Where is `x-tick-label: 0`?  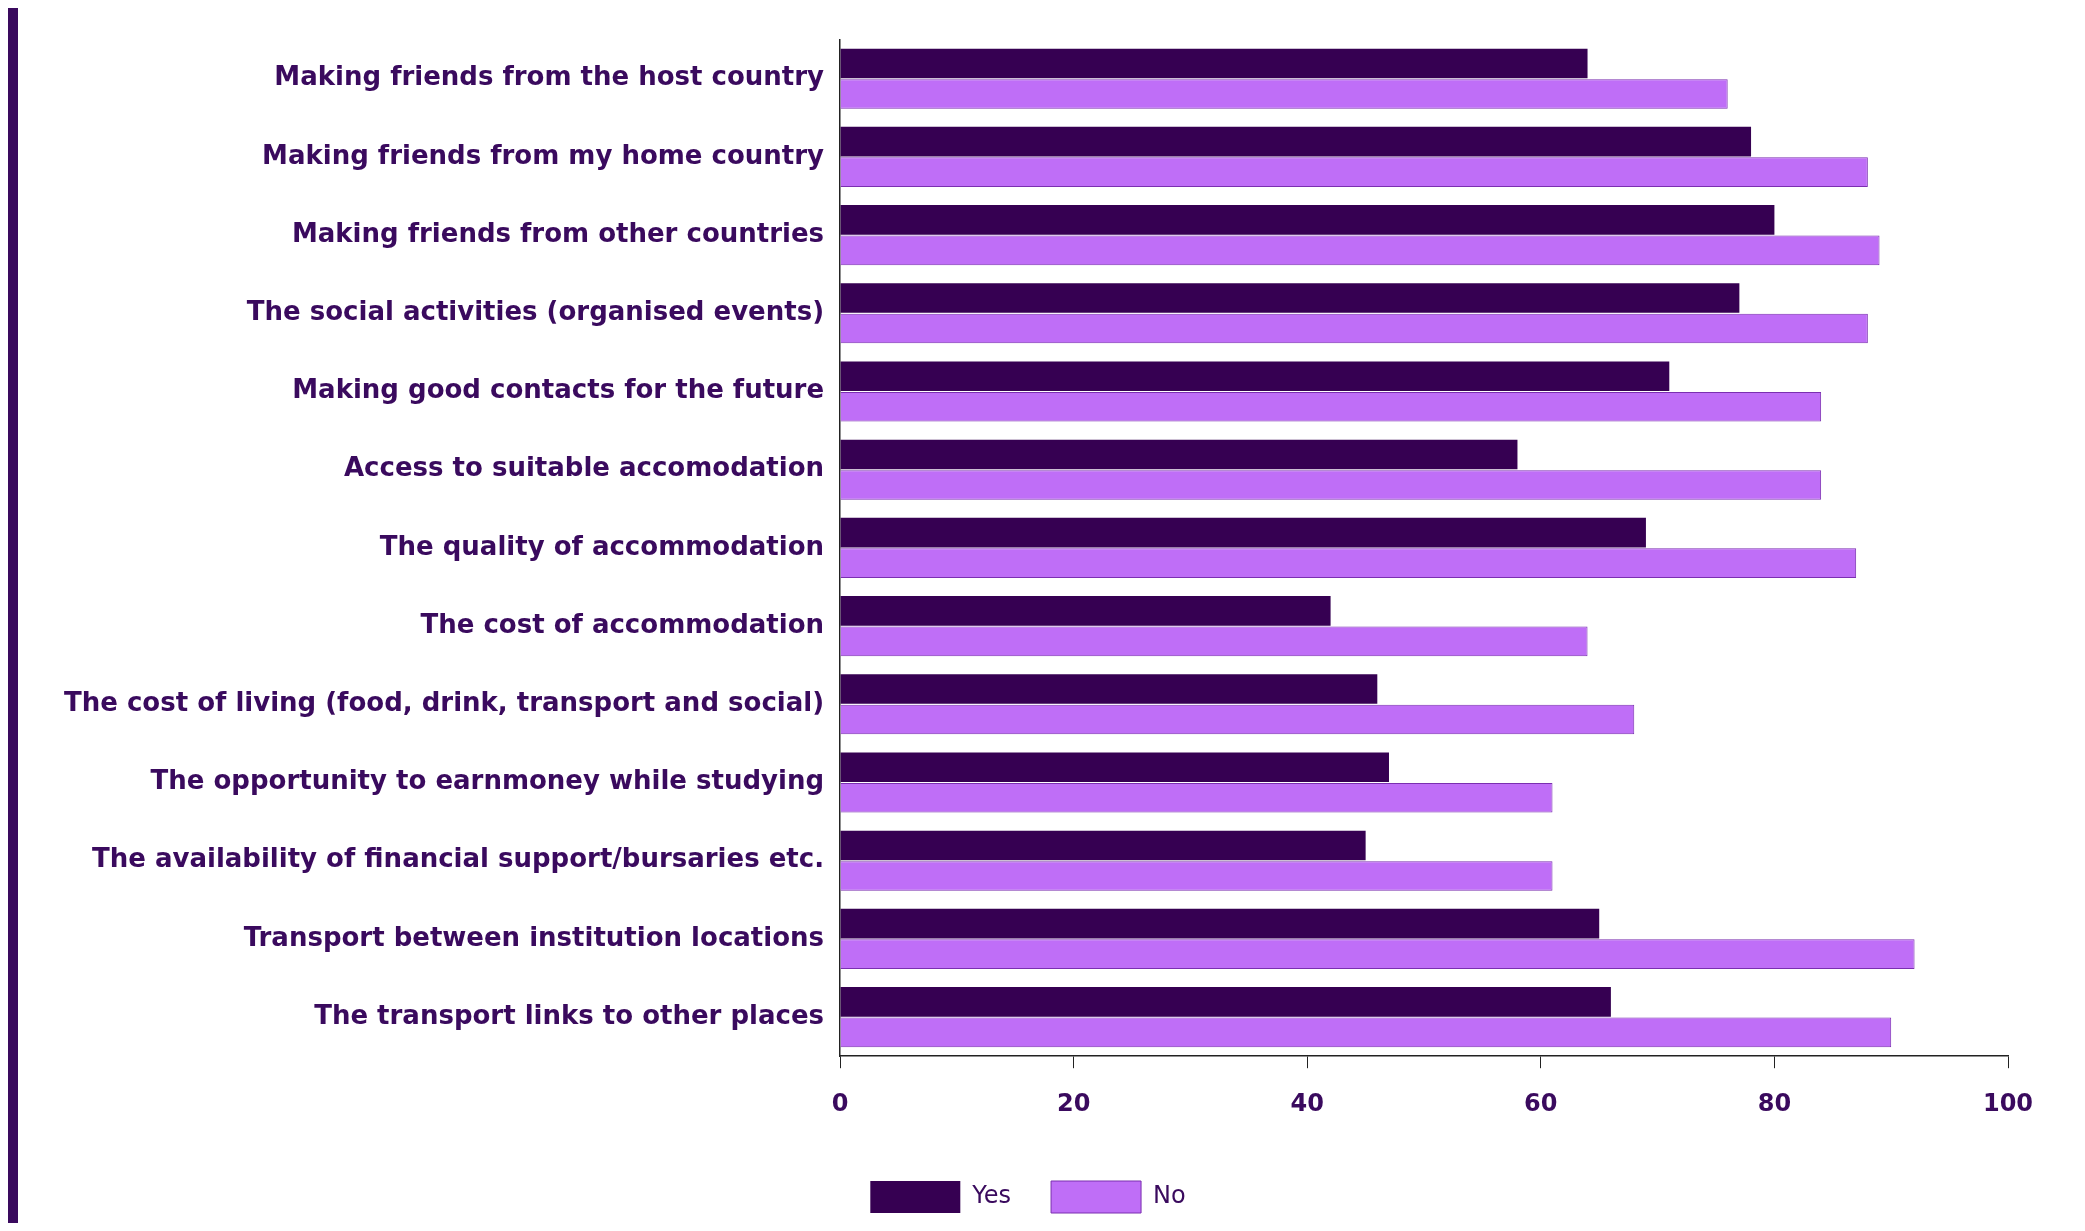 x-tick-label: 0 is located at coordinates (840, 1102).